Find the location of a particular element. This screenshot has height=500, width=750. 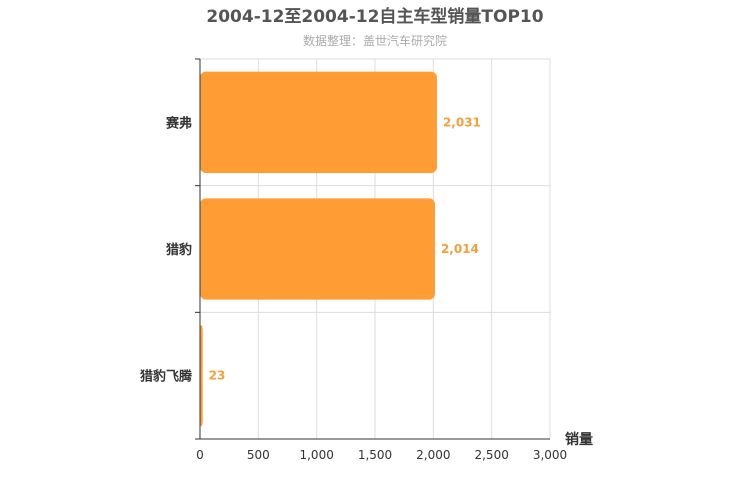

x-tick-label: 500 is located at coordinates (258, 455).